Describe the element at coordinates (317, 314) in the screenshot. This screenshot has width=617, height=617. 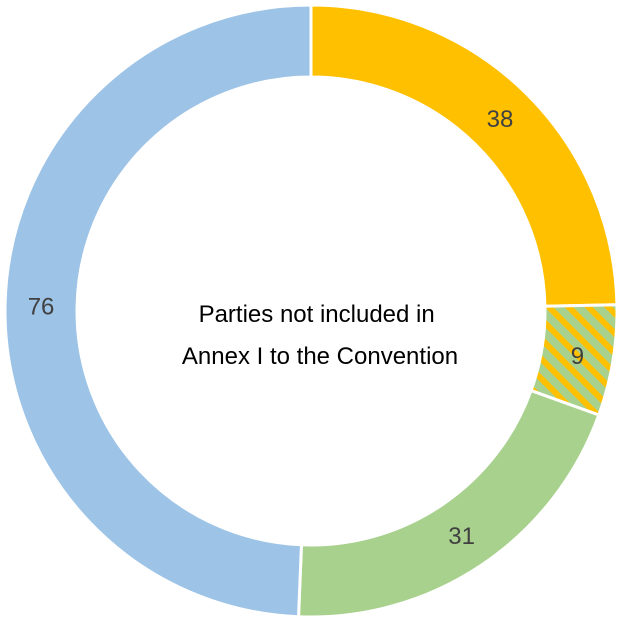
I see `center-label-line-1: Parties not included in` at that location.